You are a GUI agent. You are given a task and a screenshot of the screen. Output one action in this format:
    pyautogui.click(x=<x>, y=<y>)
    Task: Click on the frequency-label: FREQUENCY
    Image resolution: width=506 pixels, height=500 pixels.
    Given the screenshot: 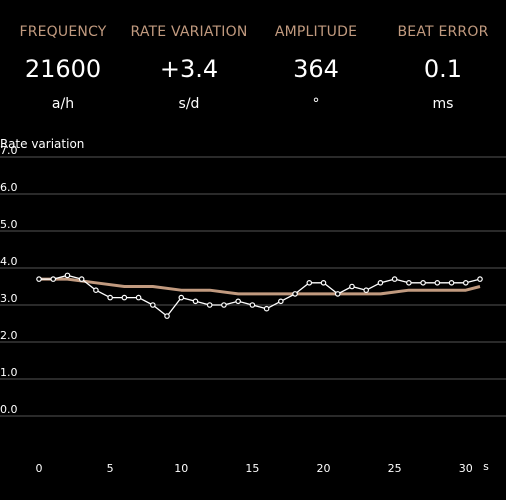 What is the action you would take?
    pyautogui.click(x=63, y=32)
    